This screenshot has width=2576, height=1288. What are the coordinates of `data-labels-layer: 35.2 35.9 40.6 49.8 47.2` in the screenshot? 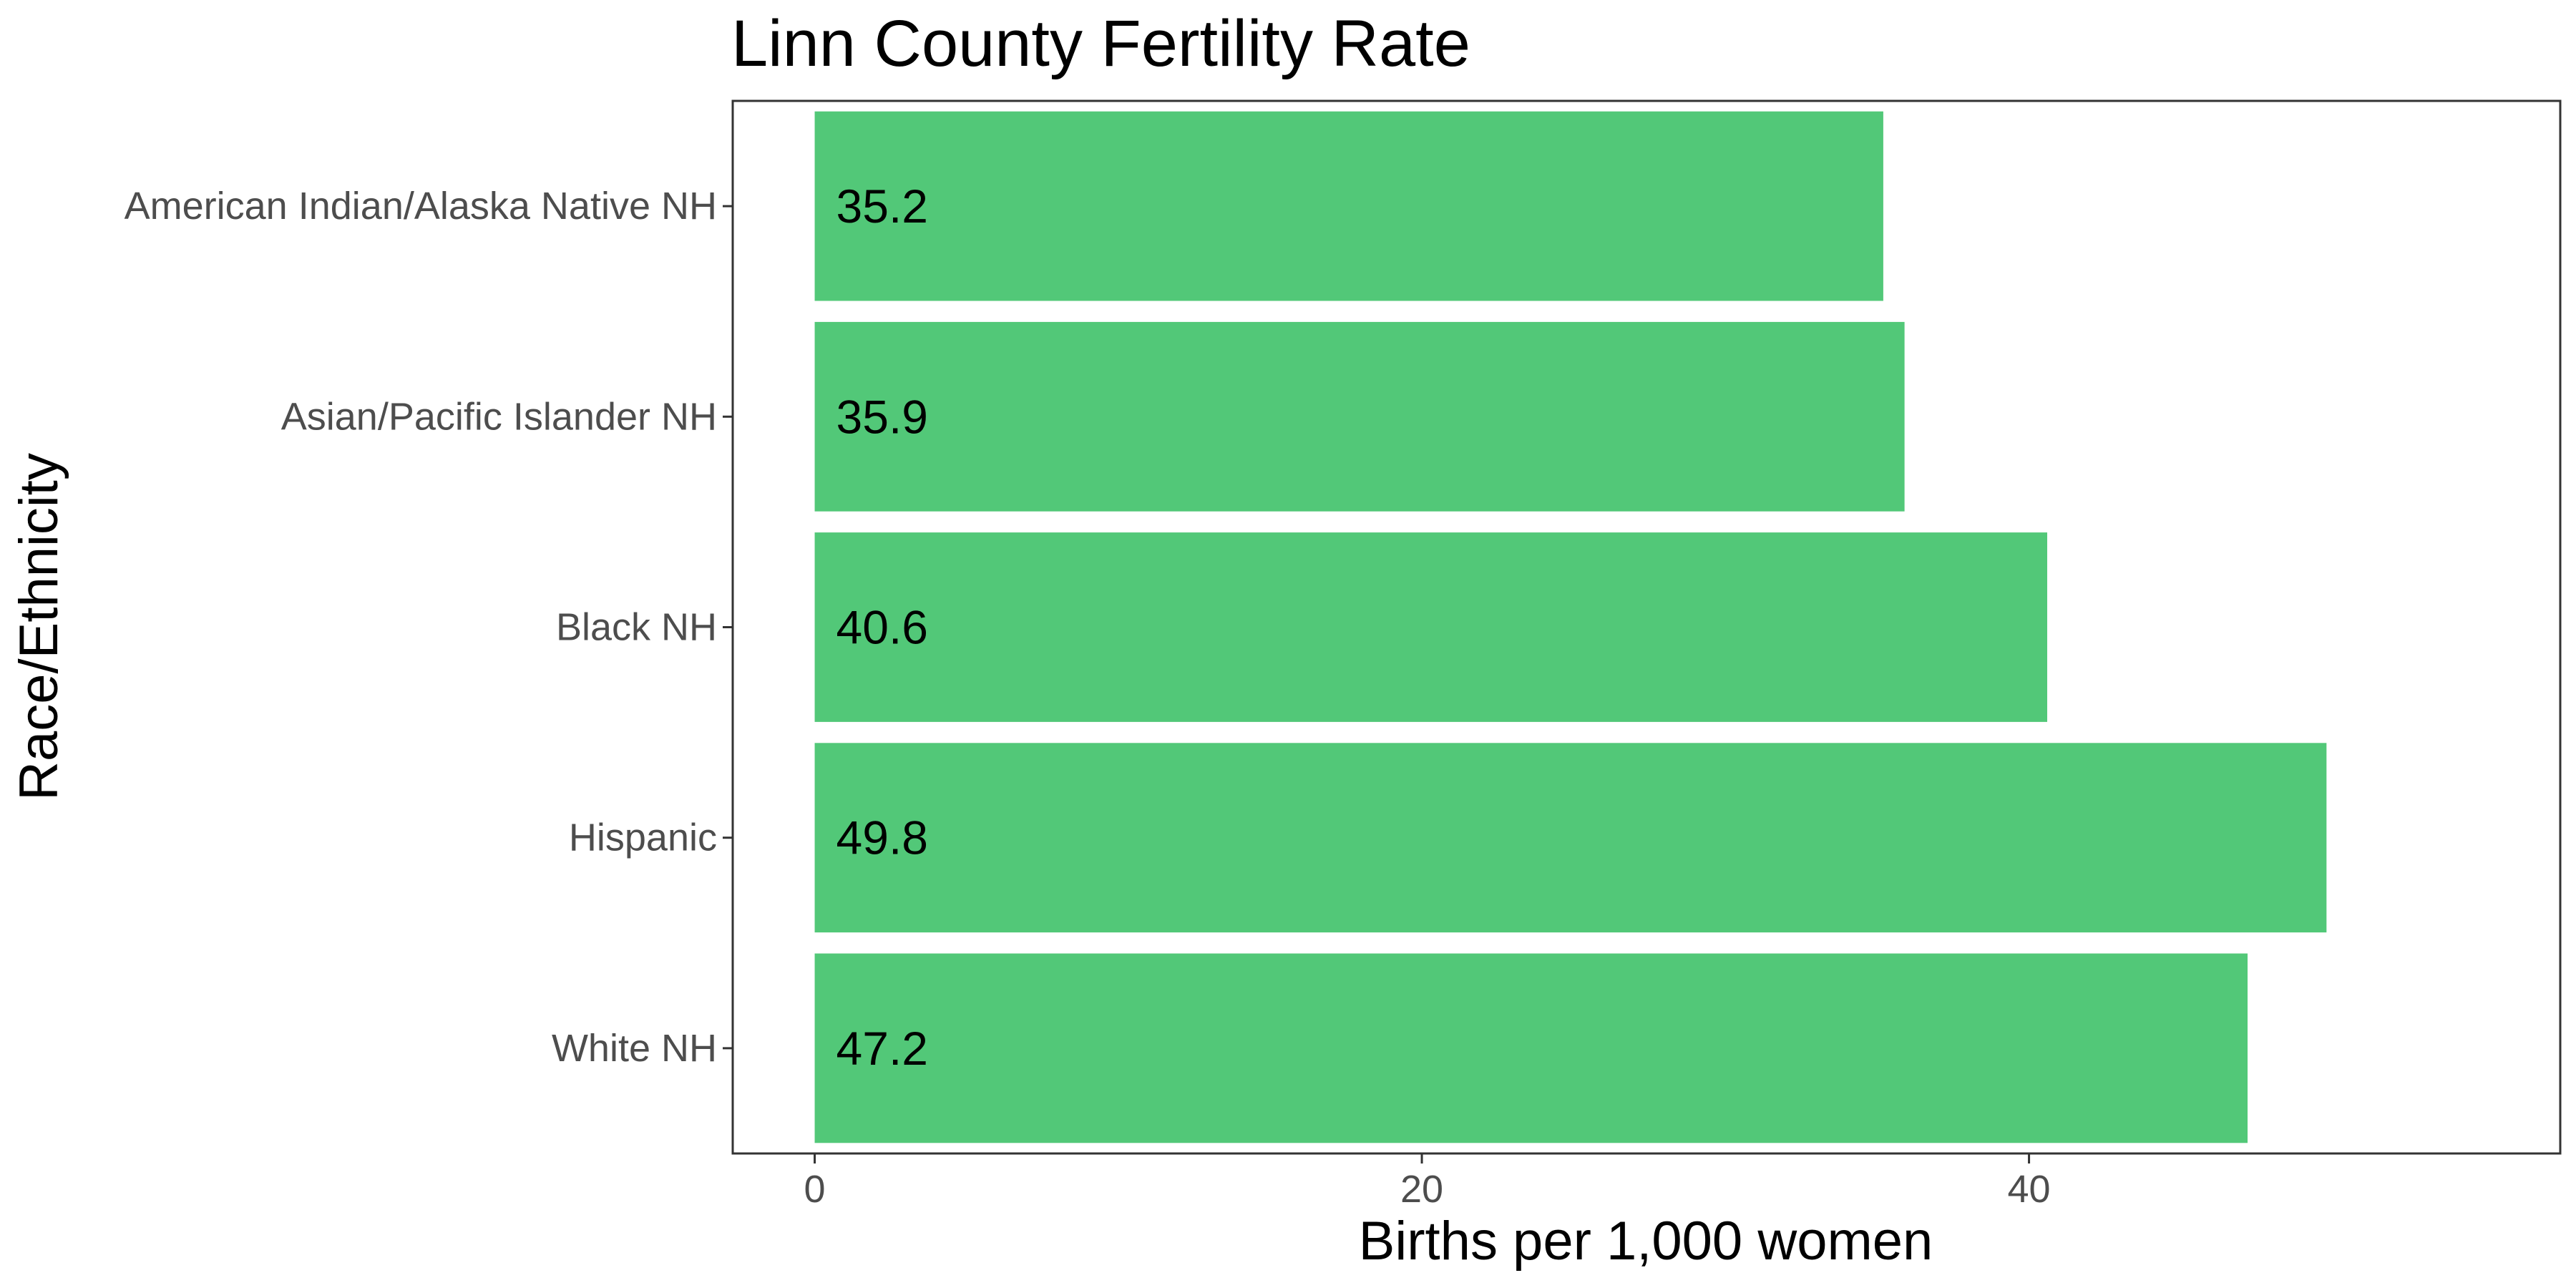 It's located at (882, 627).